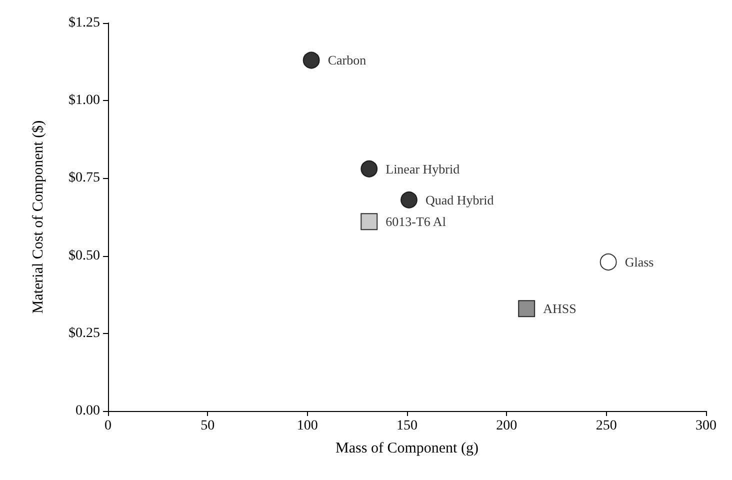 This screenshot has width=732, height=480. Describe the element at coordinates (416, 222) in the screenshot. I see `series-label: 6013-T6 Al` at that location.